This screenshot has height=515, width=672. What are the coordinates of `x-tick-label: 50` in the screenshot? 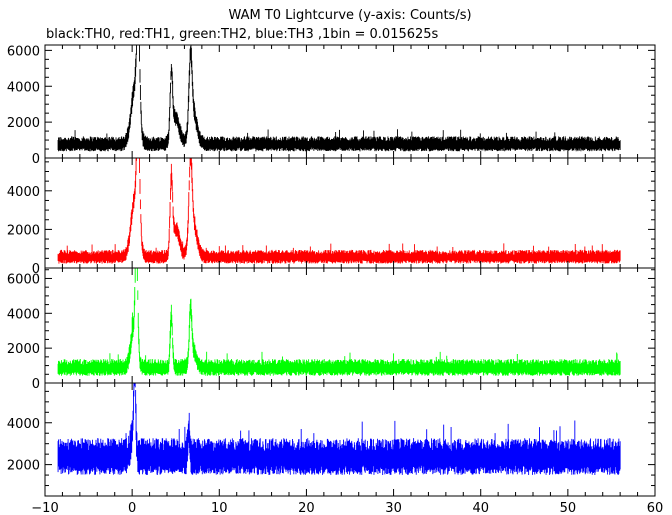 It's located at (568, 508).